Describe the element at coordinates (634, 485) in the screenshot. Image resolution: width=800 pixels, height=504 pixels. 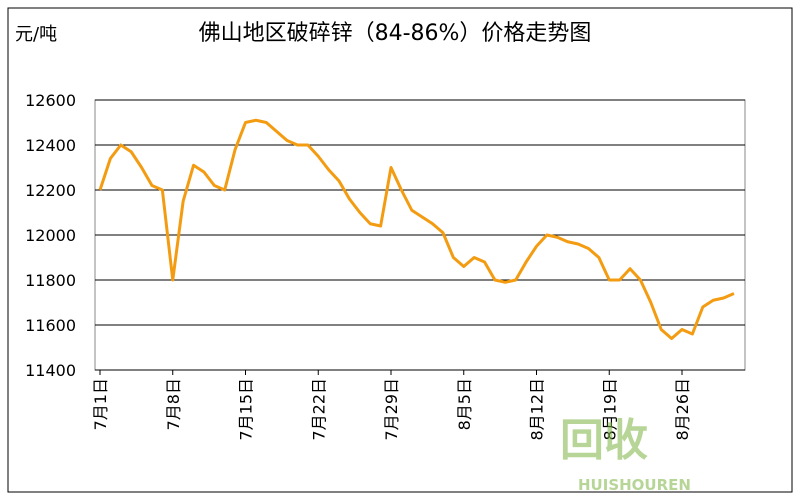
I see `watermark-text: HUISHOUREN` at that location.